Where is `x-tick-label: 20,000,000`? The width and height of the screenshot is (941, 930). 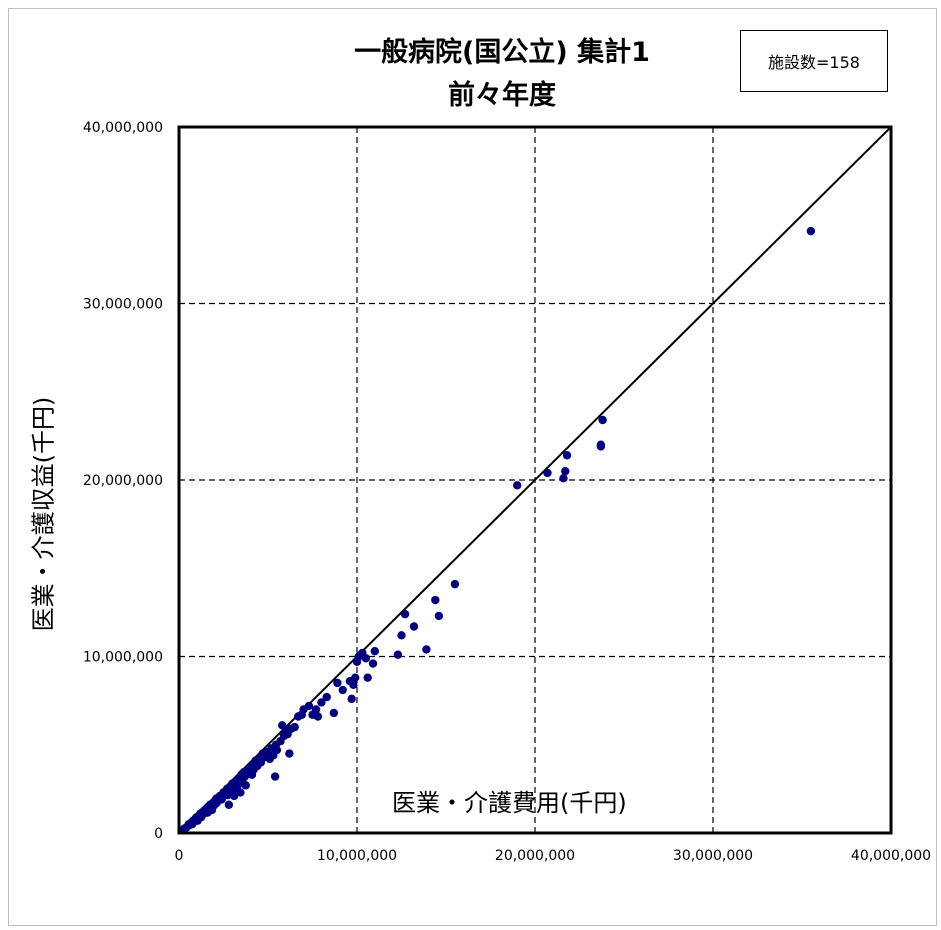 x-tick-label: 20,000,000 is located at coordinates (535, 856).